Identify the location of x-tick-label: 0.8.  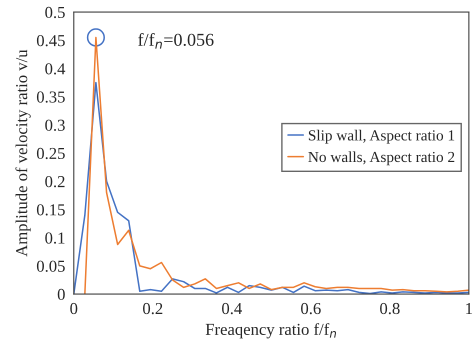
(390, 308).